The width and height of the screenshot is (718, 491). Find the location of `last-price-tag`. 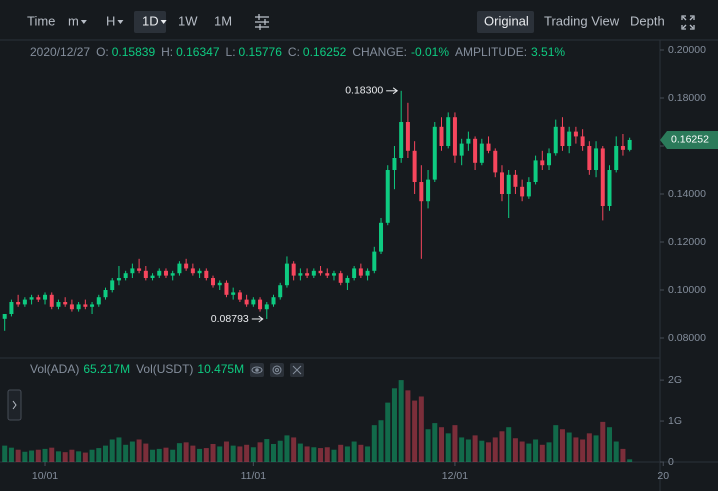

last-price-tag is located at coordinates (689, 139).